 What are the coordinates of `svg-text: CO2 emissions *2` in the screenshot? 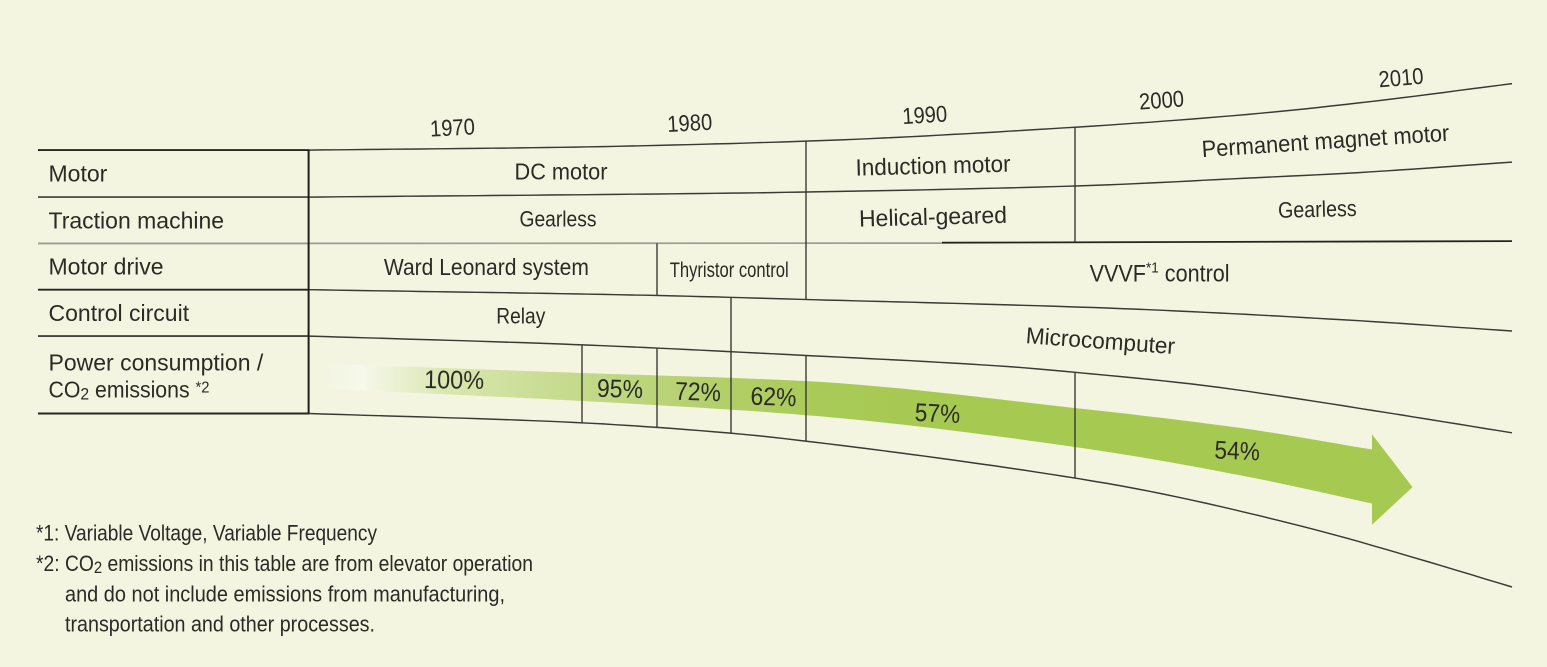 It's located at (129, 390).